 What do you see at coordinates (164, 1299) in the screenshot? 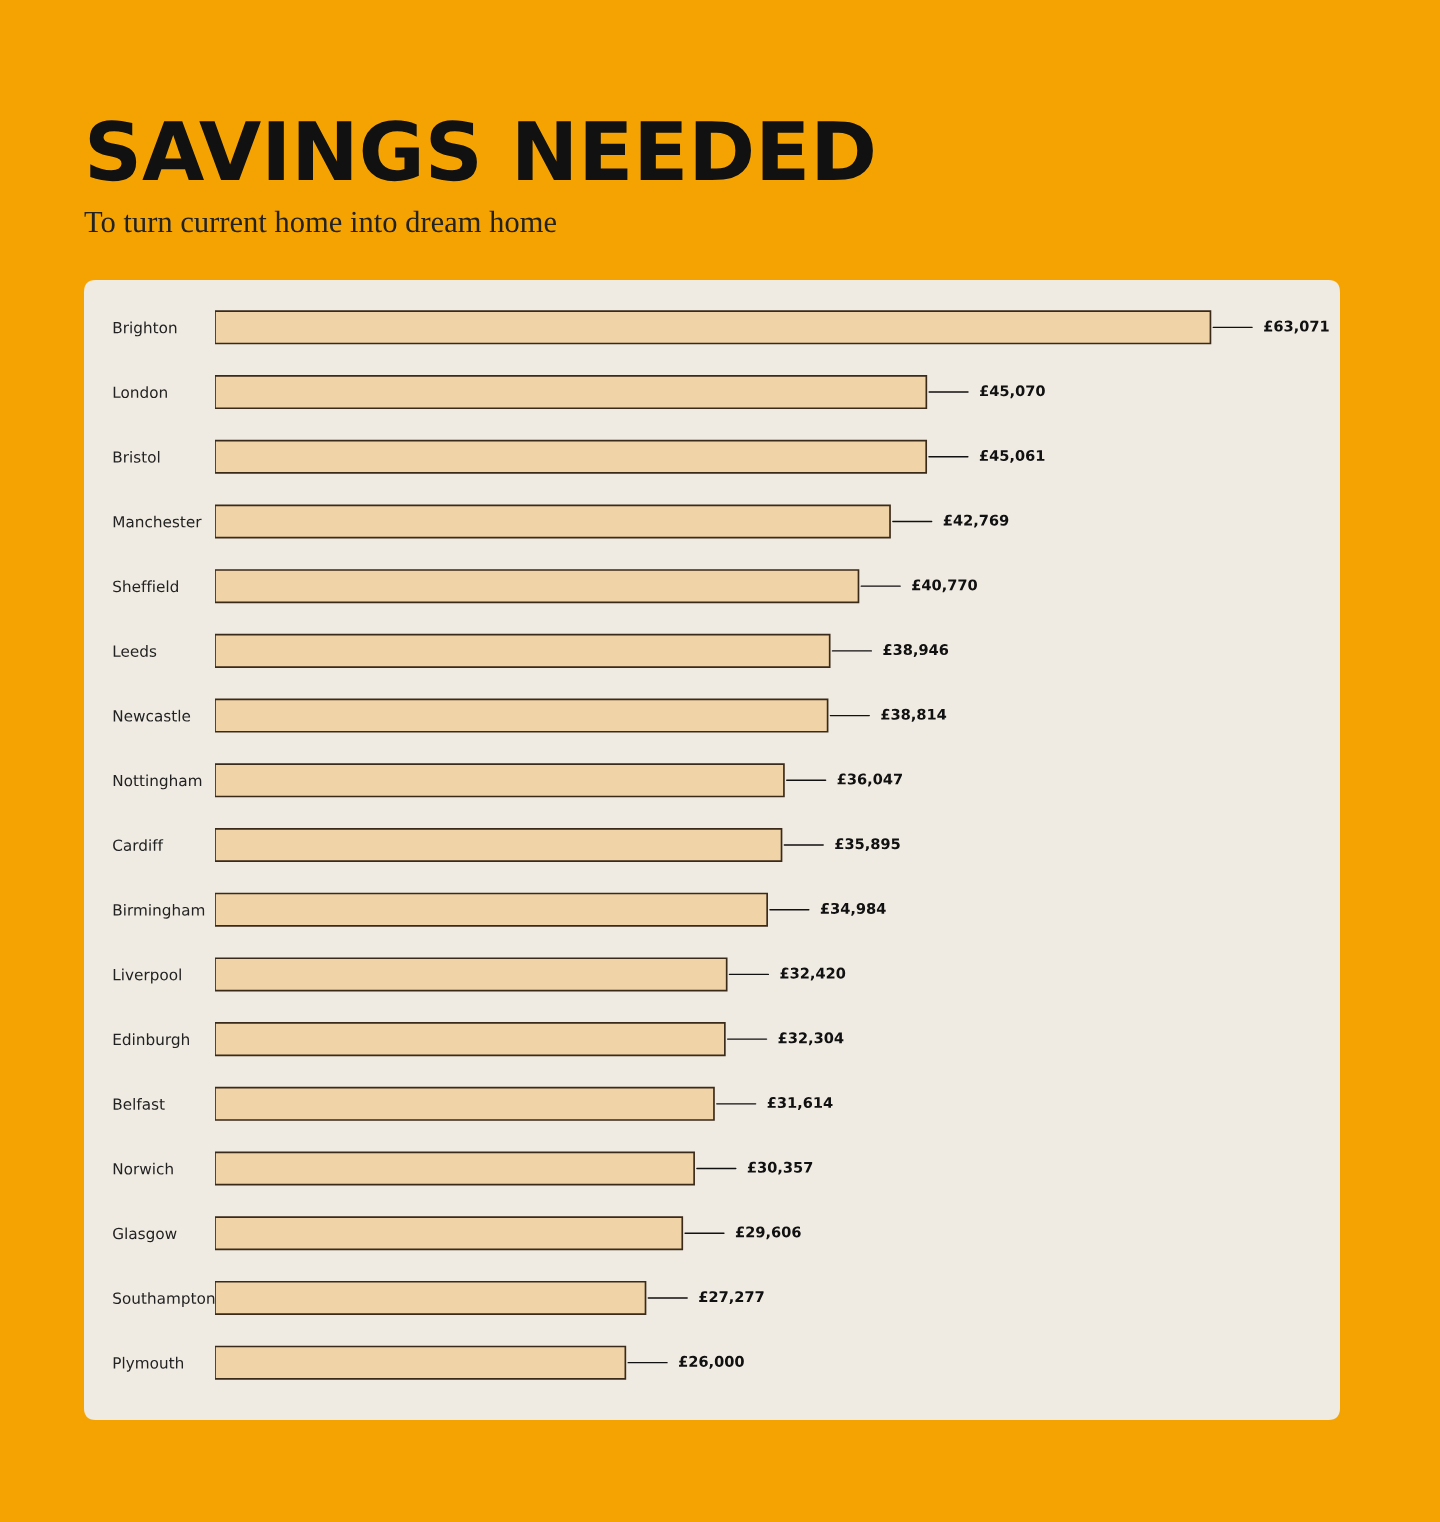
I see `y-tick-label: Southampton` at bounding box center [164, 1299].